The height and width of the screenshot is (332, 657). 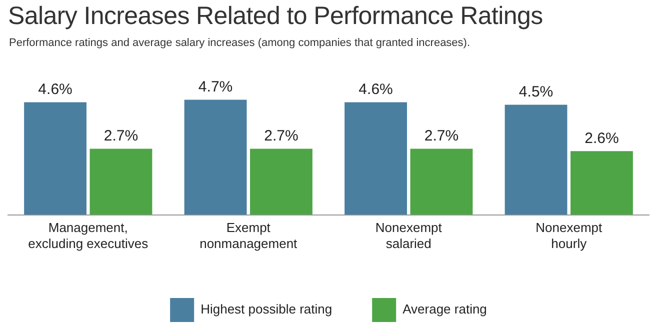 What do you see at coordinates (569, 235) in the screenshot?
I see `x-tick-label: Nonexempt hourly` at bounding box center [569, 235].